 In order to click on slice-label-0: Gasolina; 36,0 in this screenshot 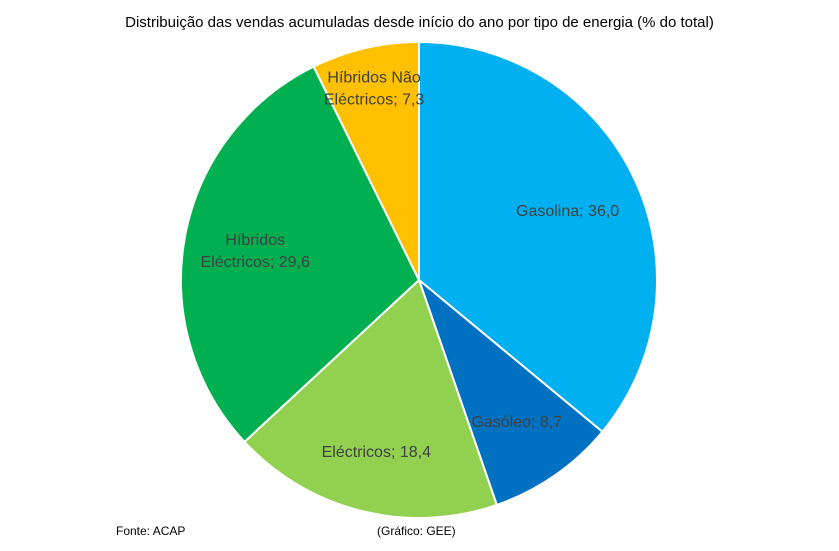, I will do `click(567, 211)`.